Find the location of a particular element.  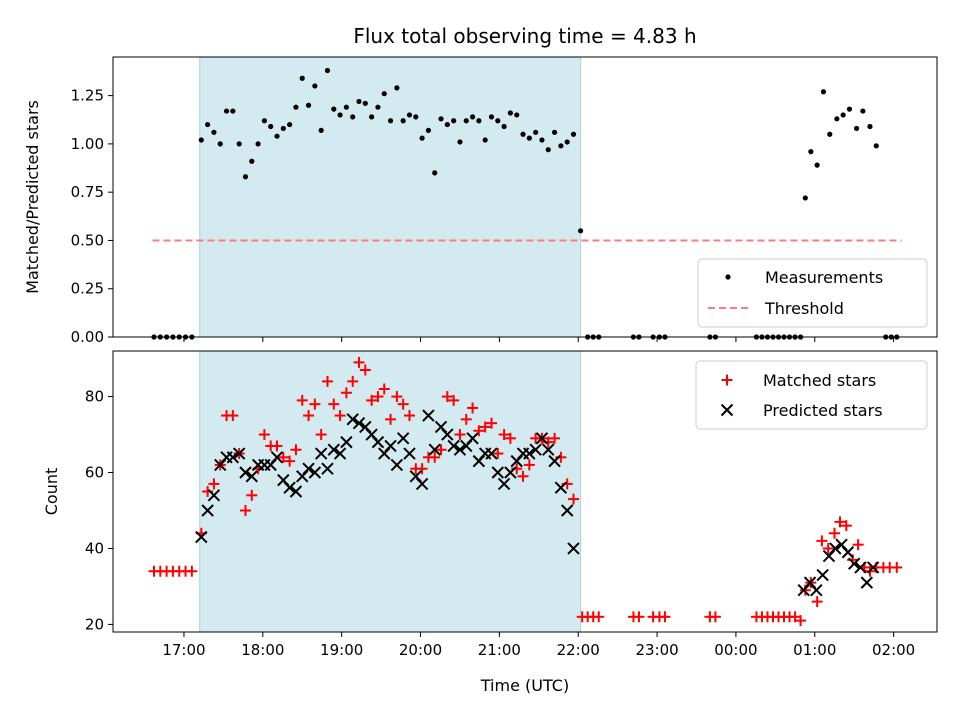

top-y-axis-label: Matched/Predicted stars is located at coordinates (32, 197).